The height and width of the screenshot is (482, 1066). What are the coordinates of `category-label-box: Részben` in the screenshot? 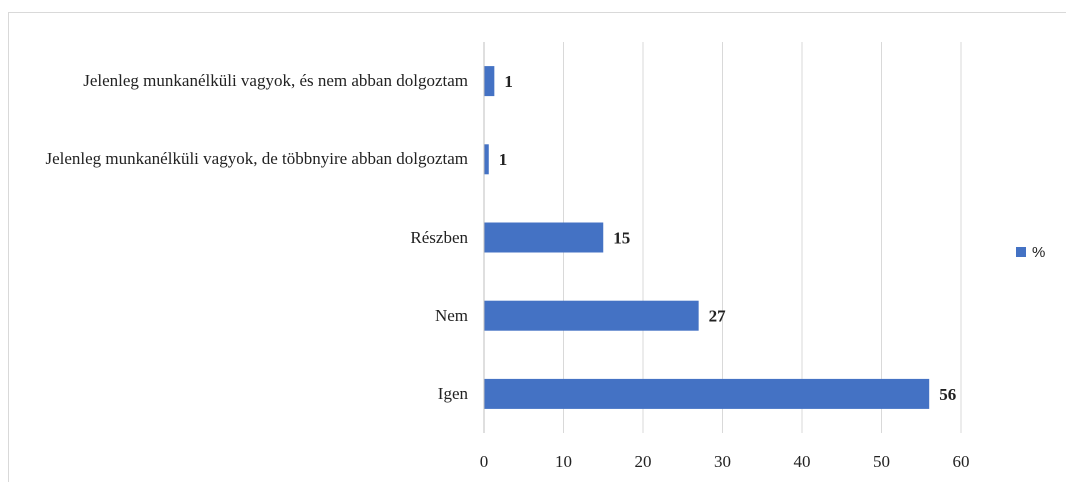 It's located at (238, 238).